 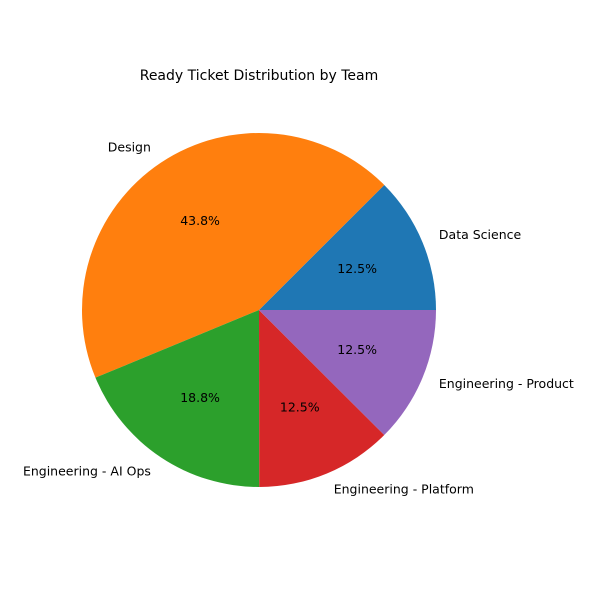 What do you see at coordinates (480, 234) in the screenshot?
I see `category-label-data-science: Data Science` at bounding box center [480, 234].